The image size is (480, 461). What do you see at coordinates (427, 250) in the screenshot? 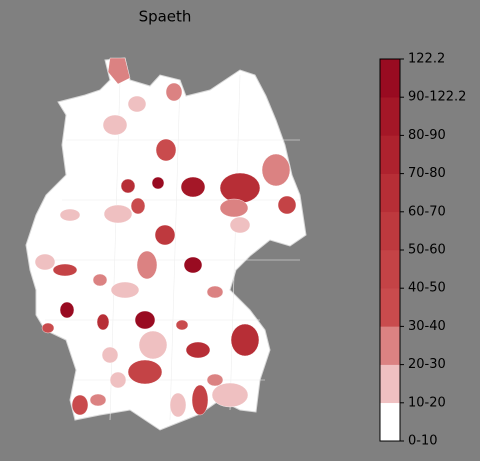
I see `colorbar-tick-label: 50-60` at bounding box center [427, 250].